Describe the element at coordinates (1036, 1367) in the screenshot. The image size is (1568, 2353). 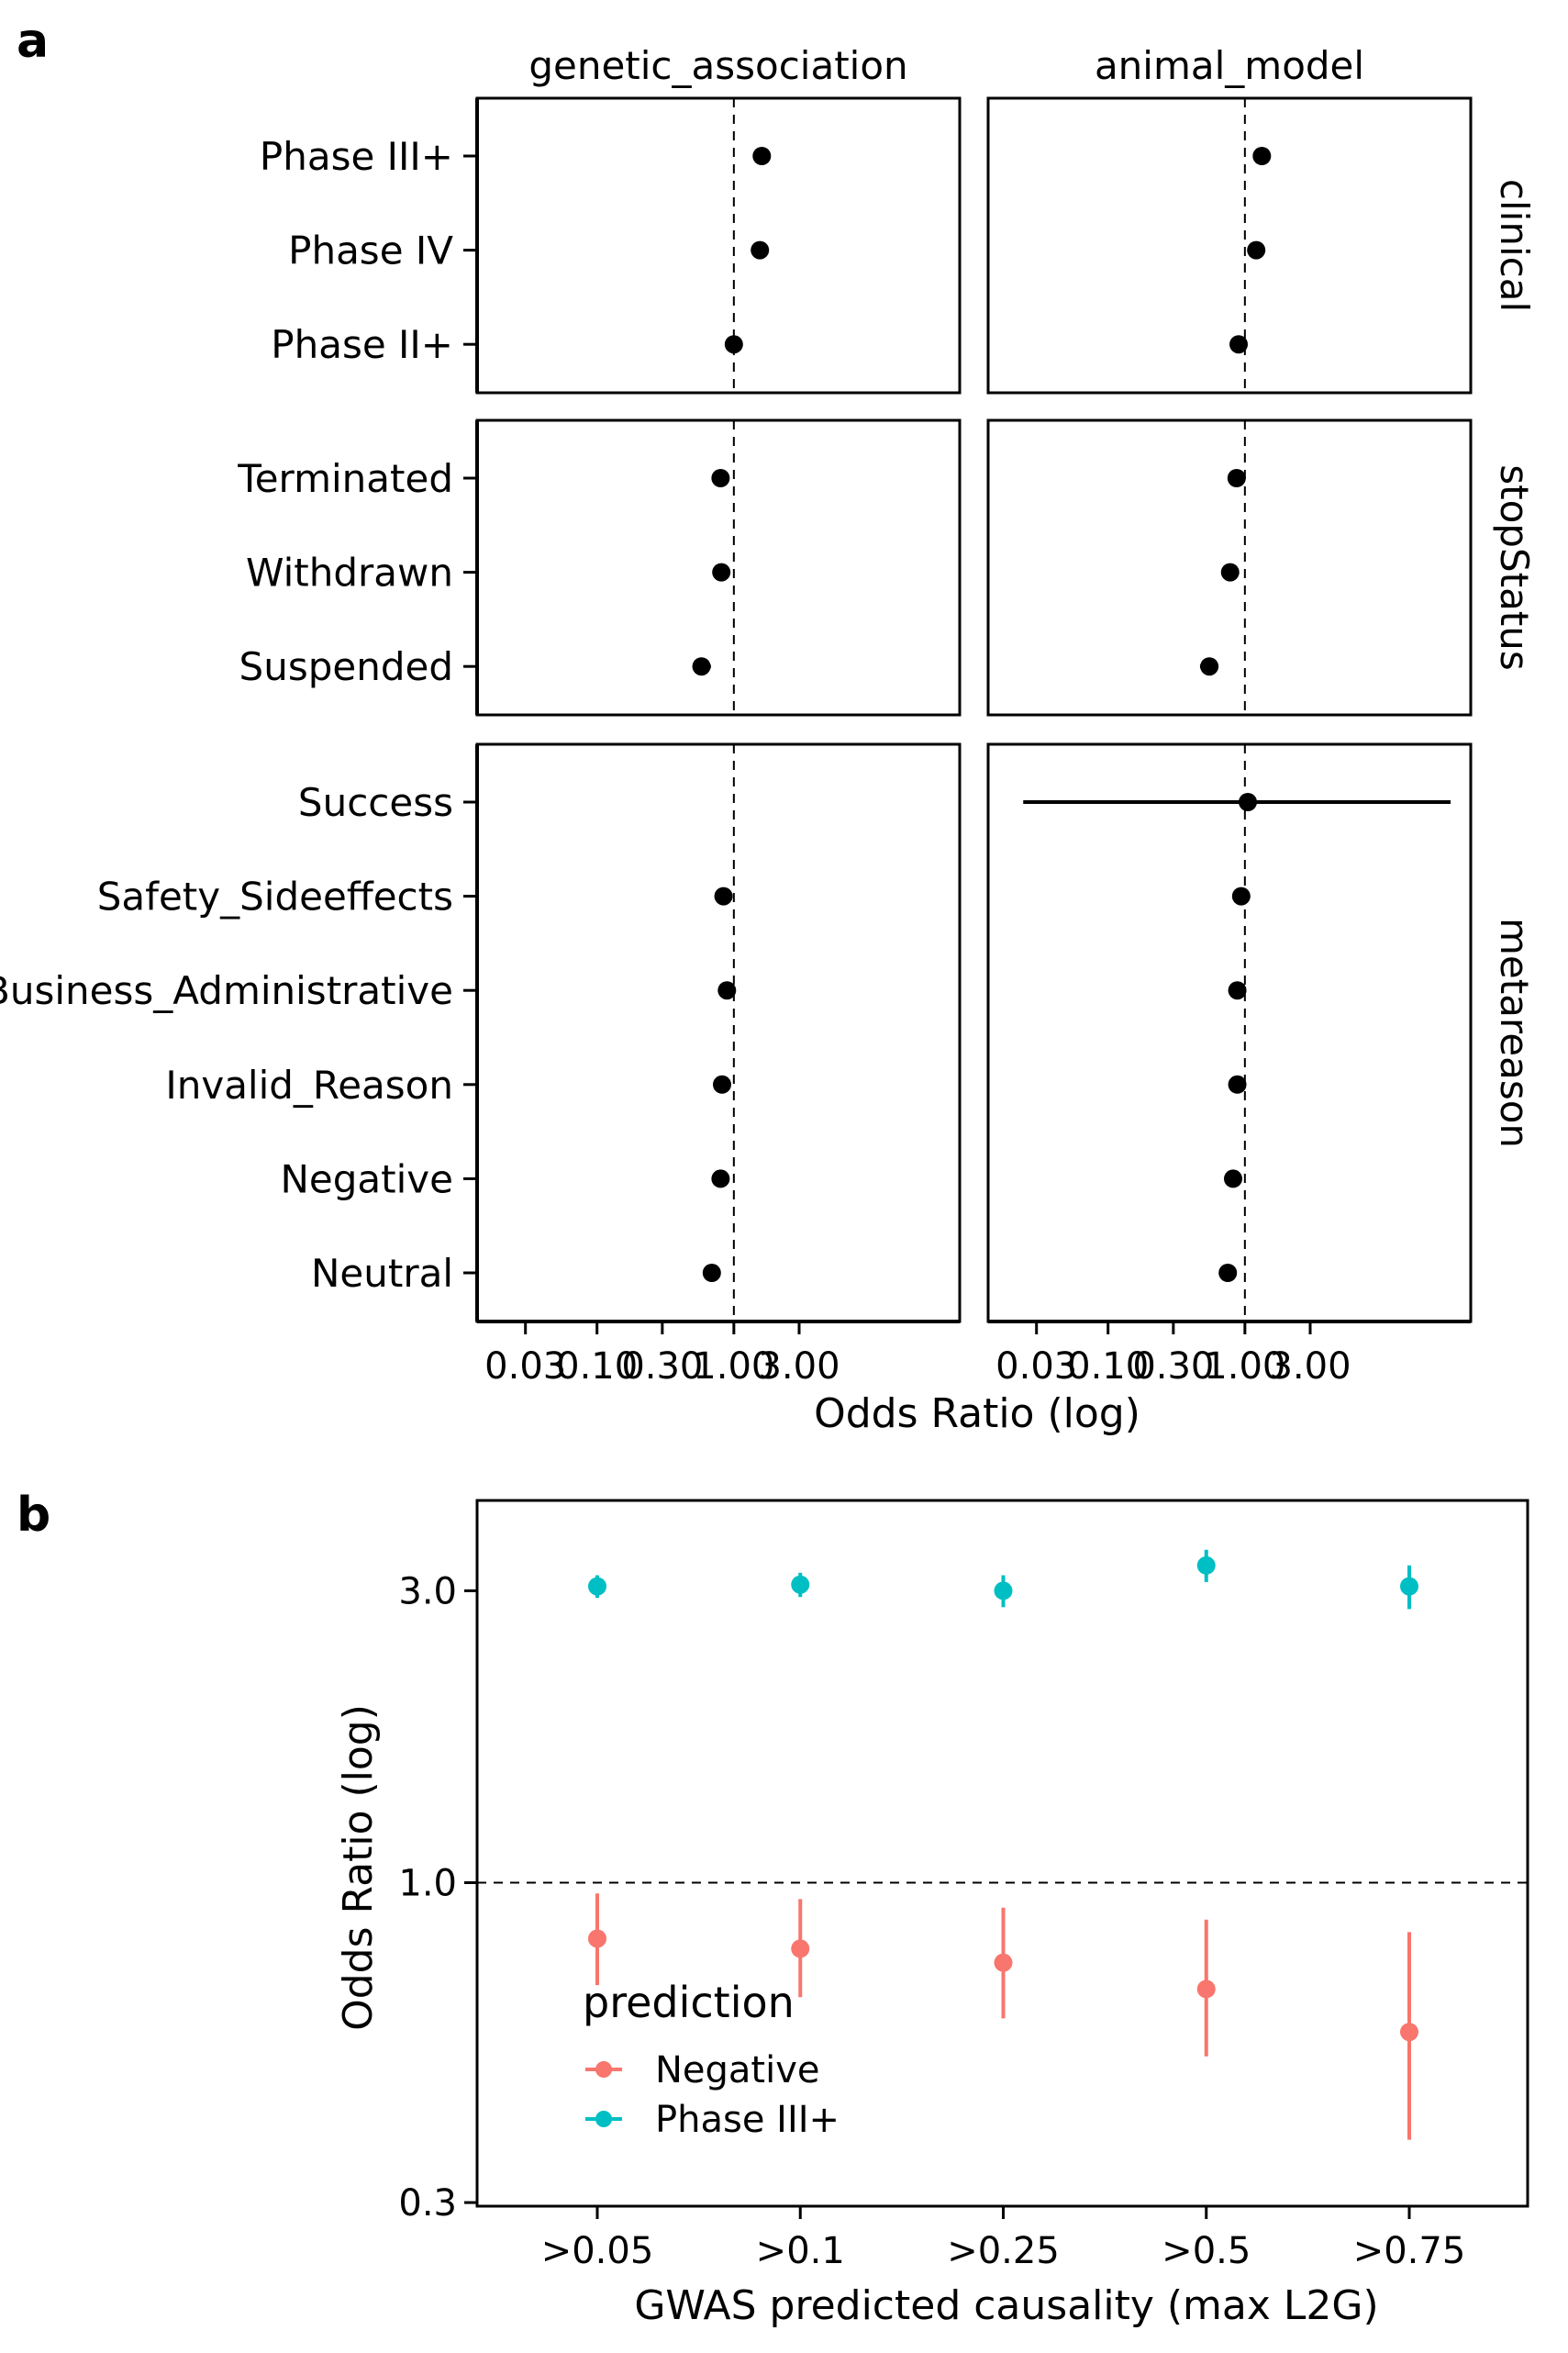
I see `x-tick-label-animal-model-0: 0.03` at that location.